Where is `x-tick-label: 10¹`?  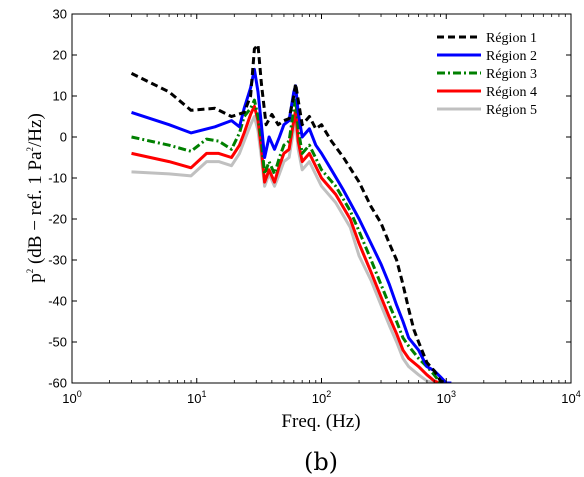
x-tick-label: 10¹ is located at coordinates (196, 397).